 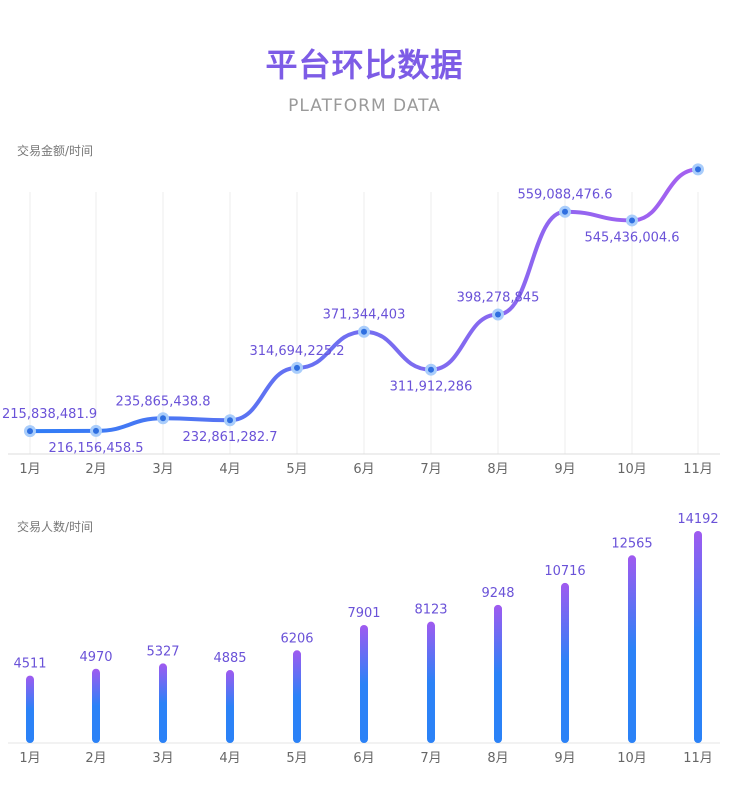 What do you see at coordinates (296, 351) in the screenshot?
I see `data-label: 314,694,225.2` at bounding box center [296, 351].